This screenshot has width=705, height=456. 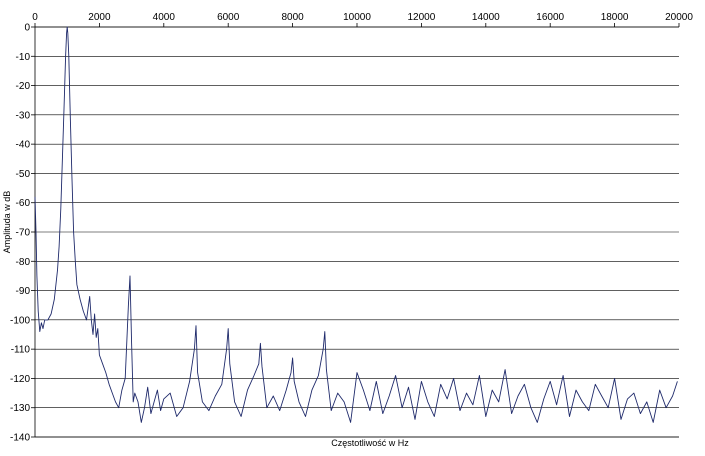 I want to click on x-tick-label: 20000, so click(x=679, y=17).